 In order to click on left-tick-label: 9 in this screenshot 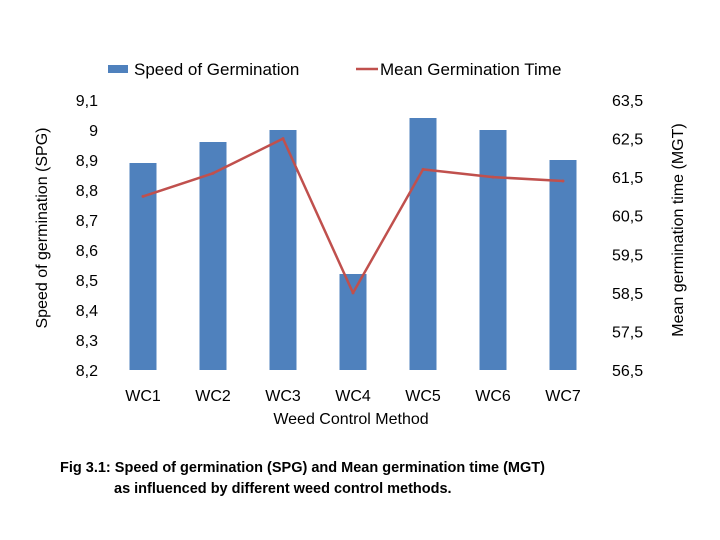, I will do `click(93, 131)`.